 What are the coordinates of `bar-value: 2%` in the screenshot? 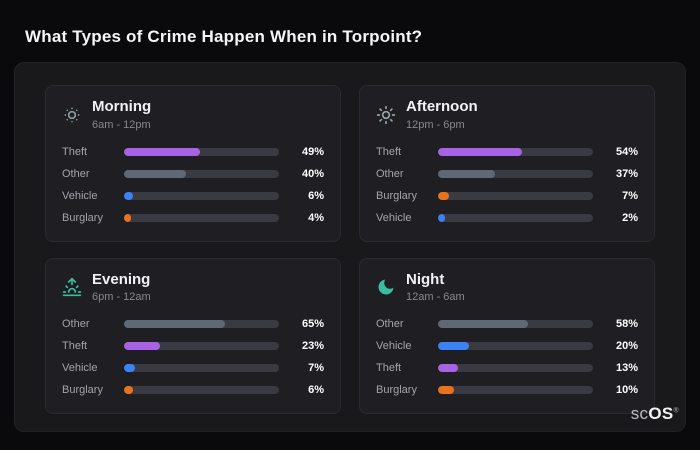 It's located at (630, 217).